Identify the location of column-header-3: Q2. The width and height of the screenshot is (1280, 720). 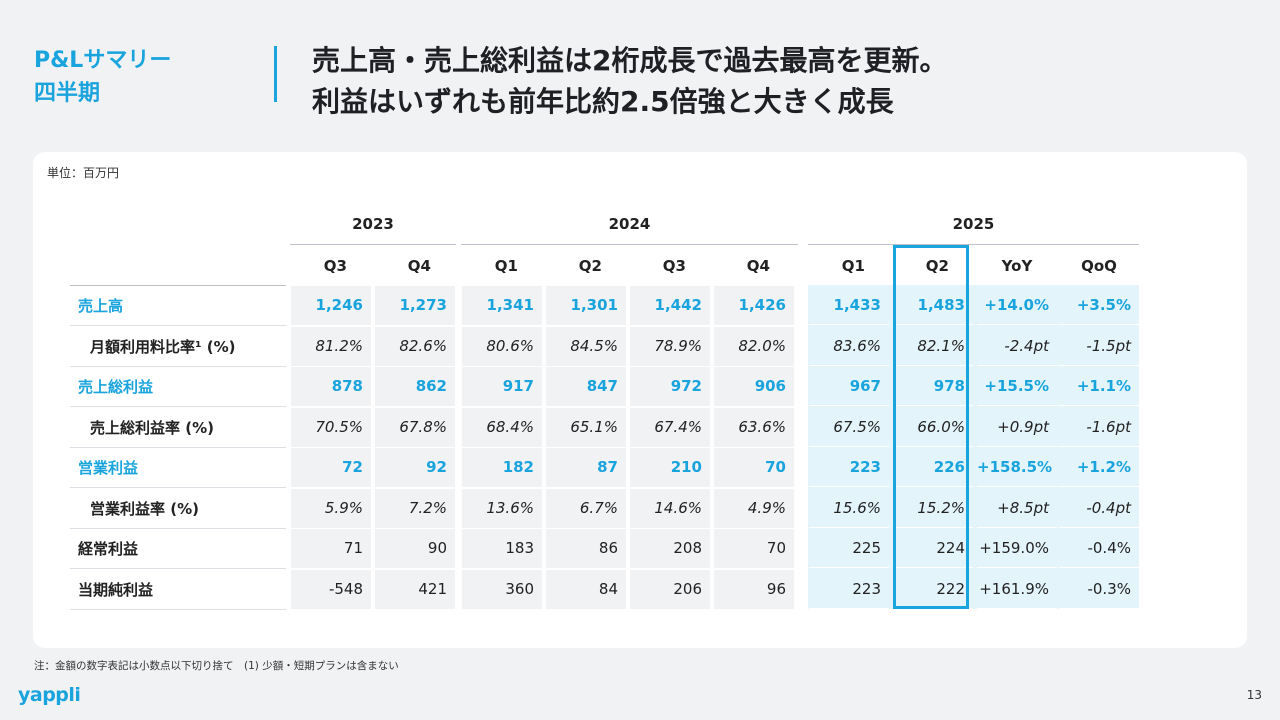
(590, 266).